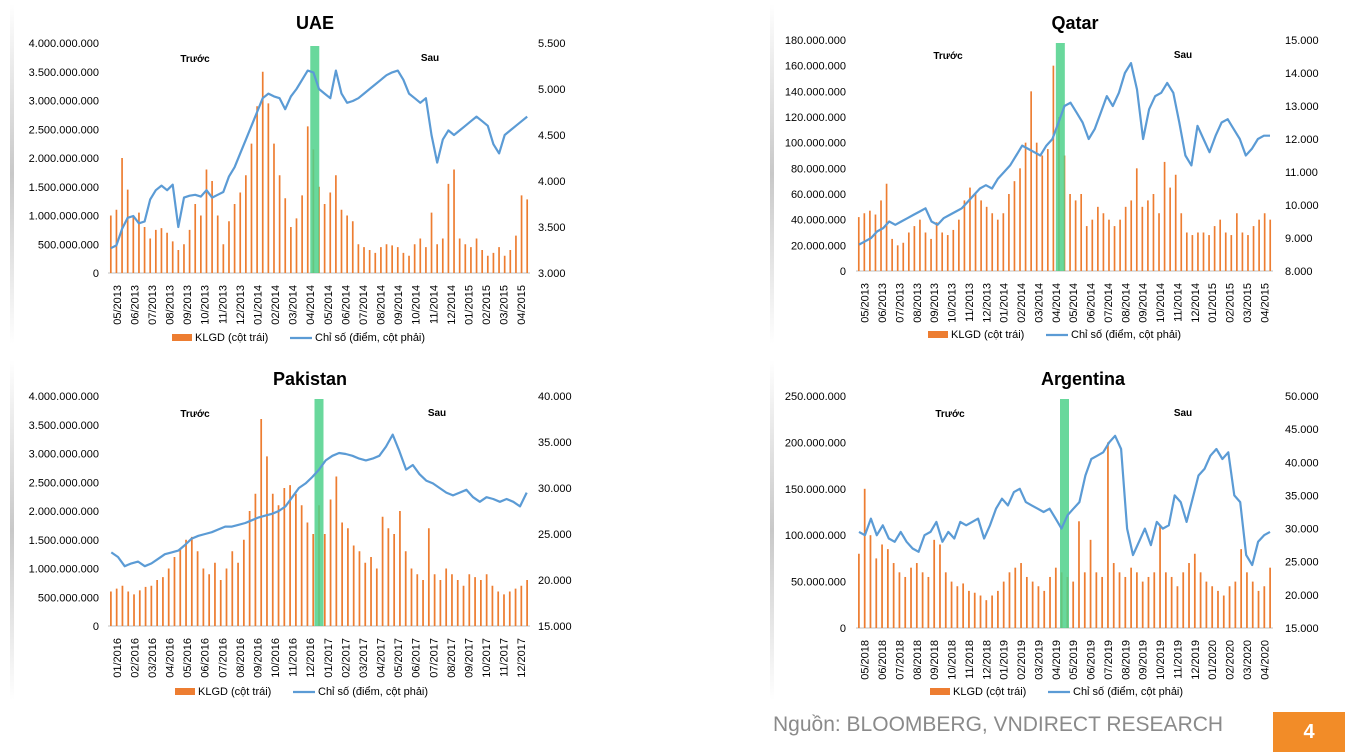  What do you see at coordinates (818, 169) in the screenshot?
I see `left-tick-label: 80.000.000` at bounding box center [818, 169].